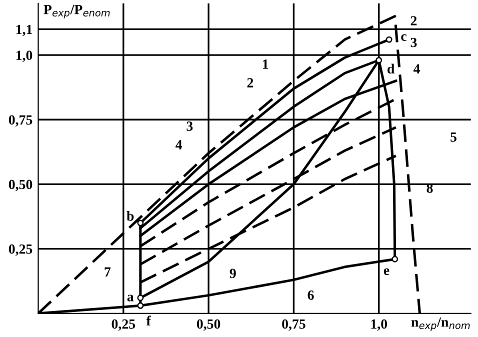 The height and width of the screenshot is (337, 478). I want to click on text: f, so click(148, 321).